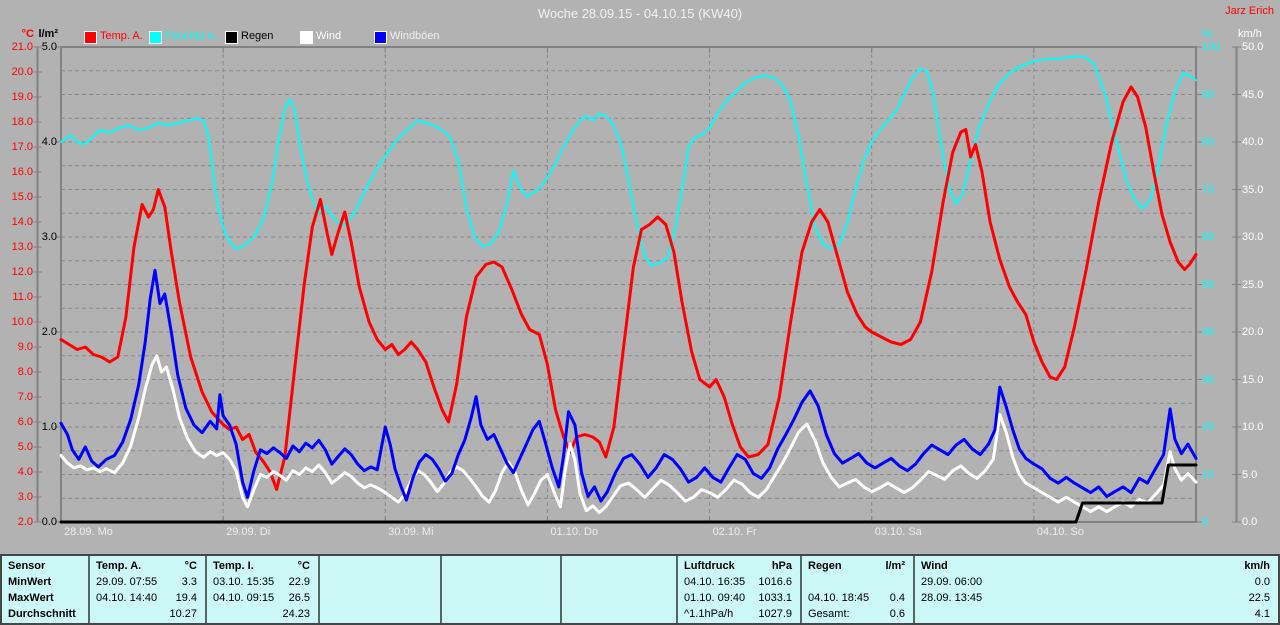  Describe the element at coordinates (186, 598) in the screenshot. I see `table-cell-value: 19.4` at that location.